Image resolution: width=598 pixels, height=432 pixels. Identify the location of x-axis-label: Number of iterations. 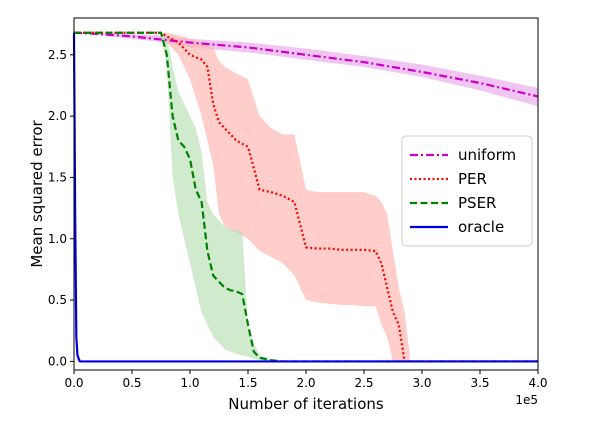
(306, 404).